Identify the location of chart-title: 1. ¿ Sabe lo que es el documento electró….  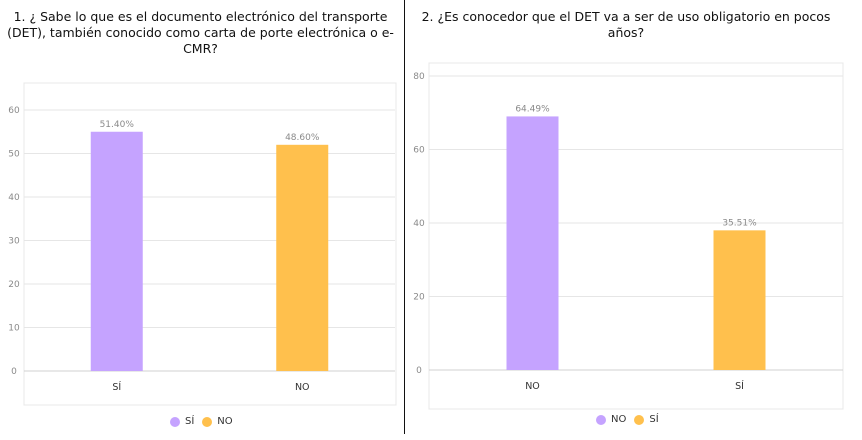
(200, 32).